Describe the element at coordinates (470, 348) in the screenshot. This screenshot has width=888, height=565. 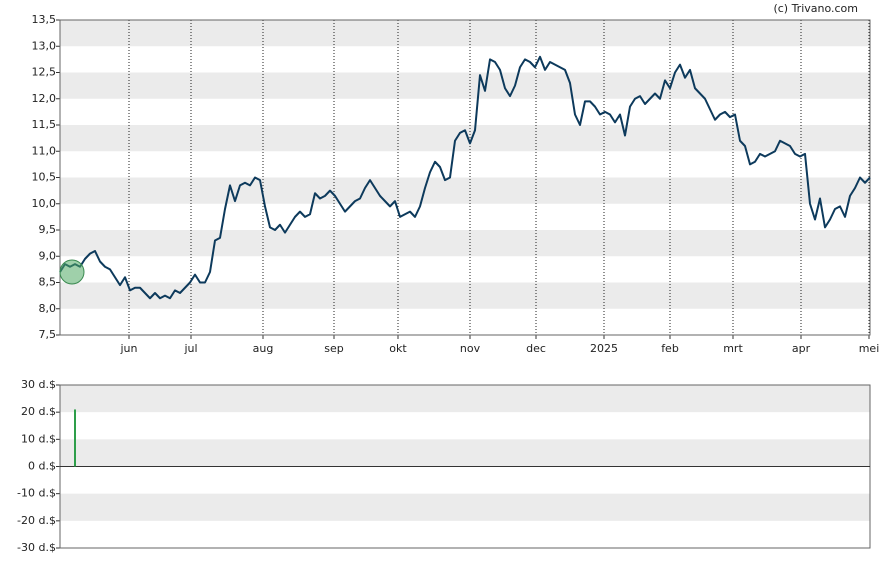
I see `x-tick-label: nov` at that location.